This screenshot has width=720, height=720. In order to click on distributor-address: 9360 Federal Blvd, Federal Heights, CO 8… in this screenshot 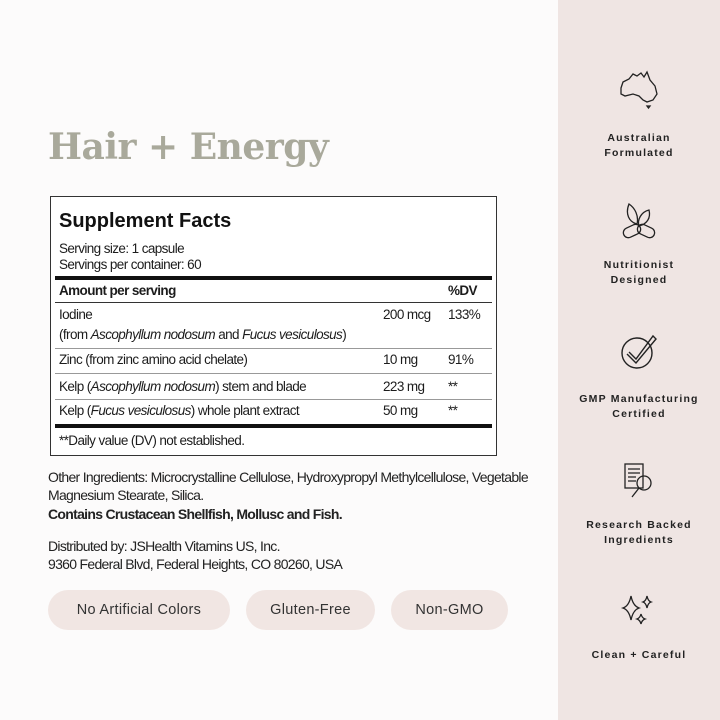, I will do `click(195, 564)`.